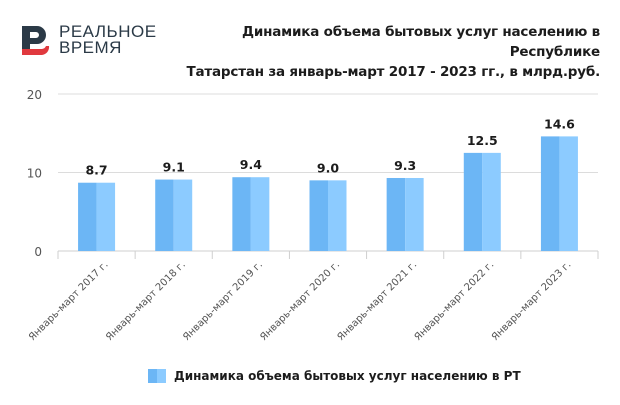 This screenshot has height=405, width=620. What do you see at coordinates (251, 164) in the screenshot?
I see `data-label: 9.4` at bounding box center [251, 164].